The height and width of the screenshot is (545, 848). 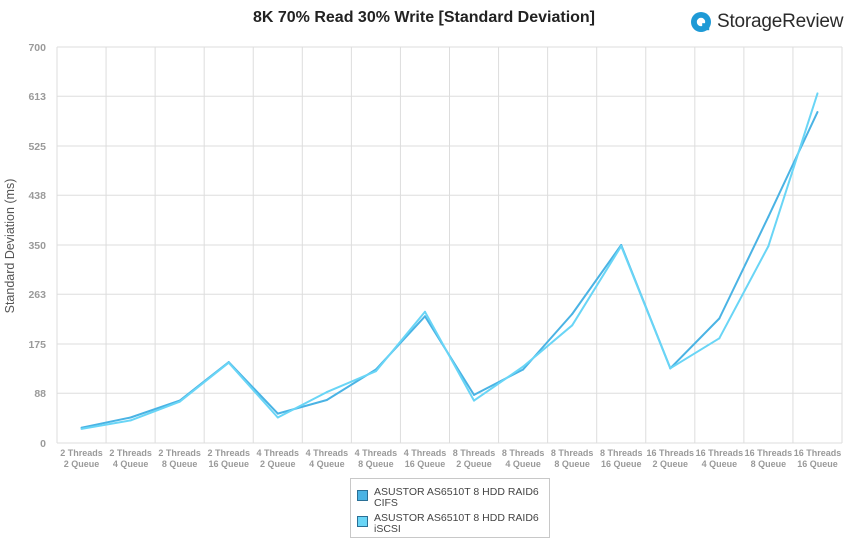 I want to click on x-tick-label: 4 Threads 8 Queue, so click(x=376, y=458).